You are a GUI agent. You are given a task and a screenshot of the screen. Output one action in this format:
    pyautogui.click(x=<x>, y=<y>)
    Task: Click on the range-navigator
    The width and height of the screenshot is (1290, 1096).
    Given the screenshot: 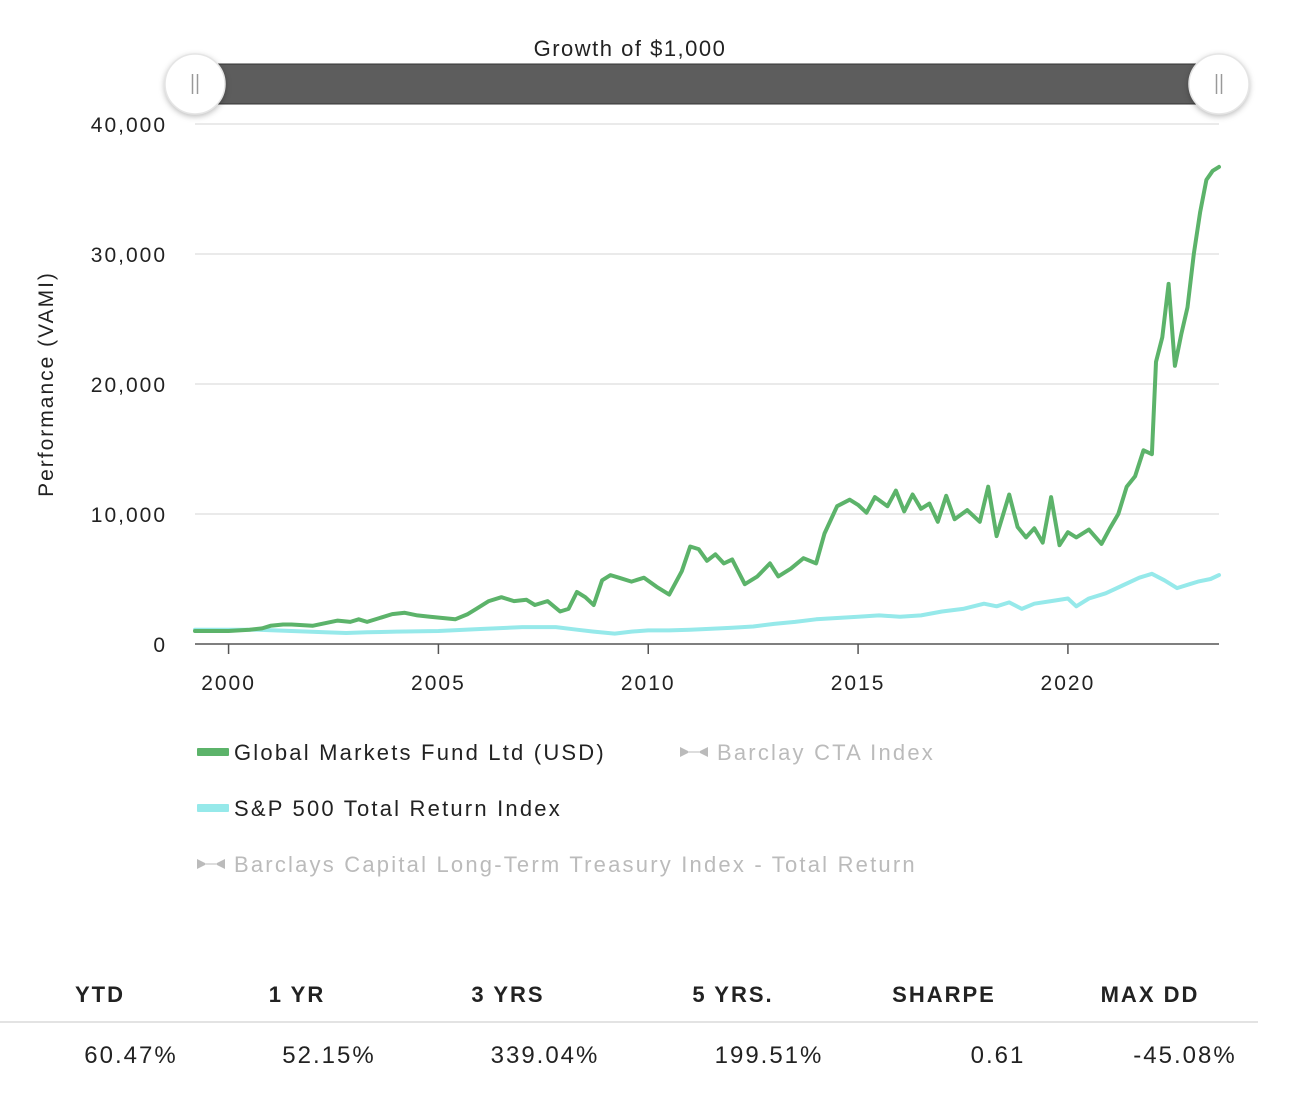 What is the action you would take?
    pyautogui.click(x=707, y=84)
    